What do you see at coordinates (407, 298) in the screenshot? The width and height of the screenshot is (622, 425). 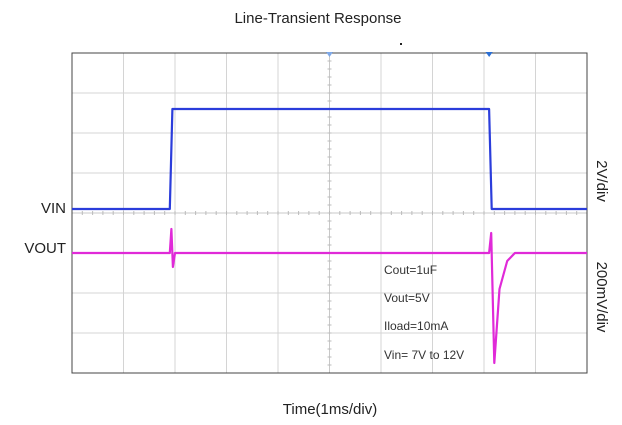 I see `annotation-vout: Vout=5V` at bounding box center [407, 298].